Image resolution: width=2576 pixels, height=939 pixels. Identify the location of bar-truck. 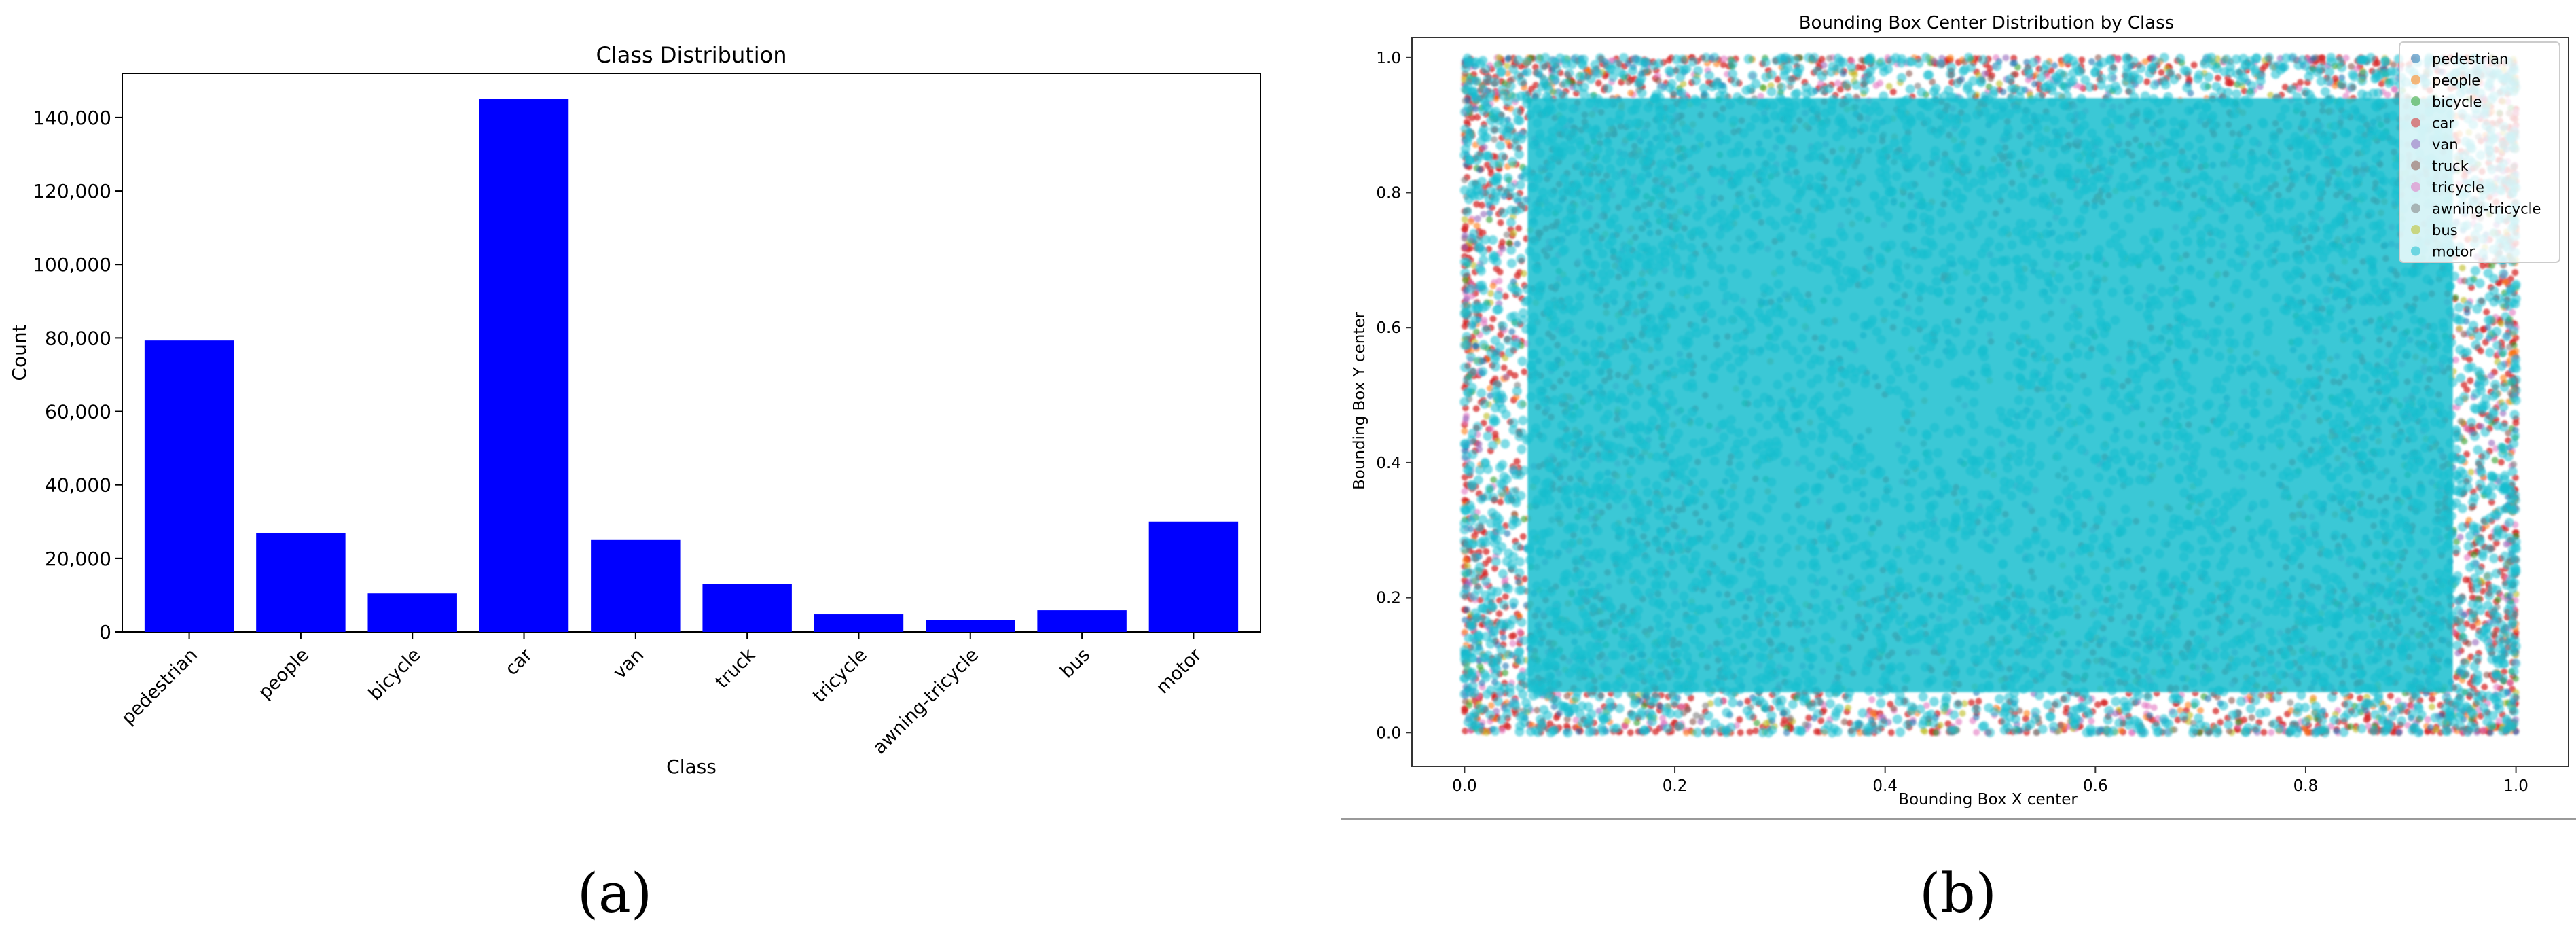
(747, 608).